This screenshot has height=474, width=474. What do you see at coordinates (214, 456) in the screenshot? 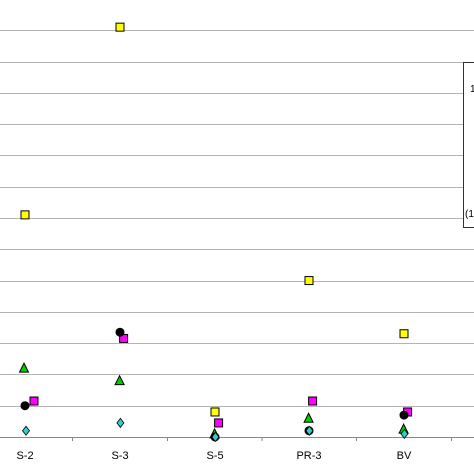
I see `x-tick-label: S-5` at bounding box center [214, 456].